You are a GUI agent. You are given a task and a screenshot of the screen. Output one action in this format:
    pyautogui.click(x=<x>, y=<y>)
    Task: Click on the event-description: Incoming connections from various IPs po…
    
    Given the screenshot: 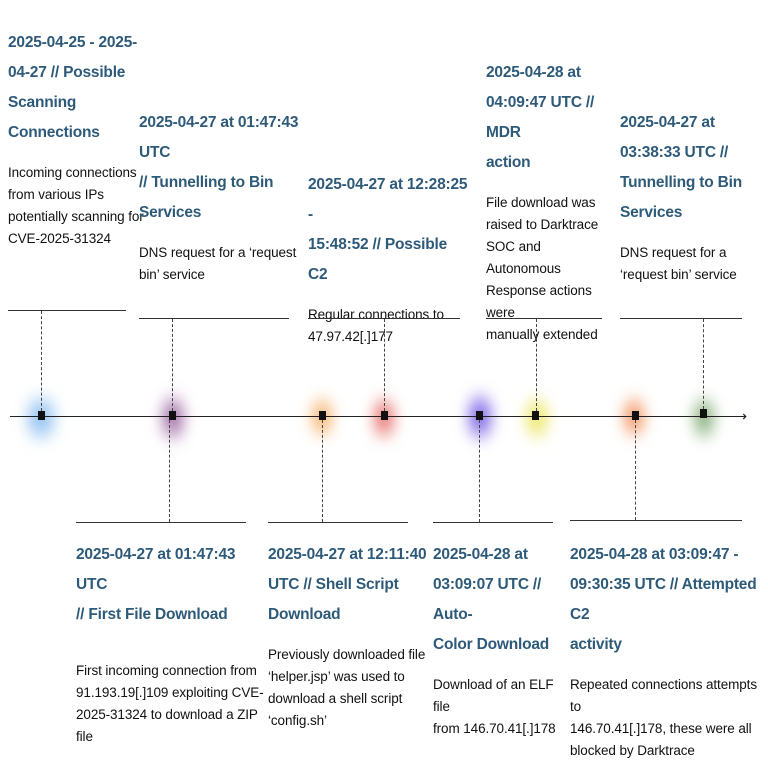 What is the action you would take?
    pyautogui.click(x=76, y=205)
    